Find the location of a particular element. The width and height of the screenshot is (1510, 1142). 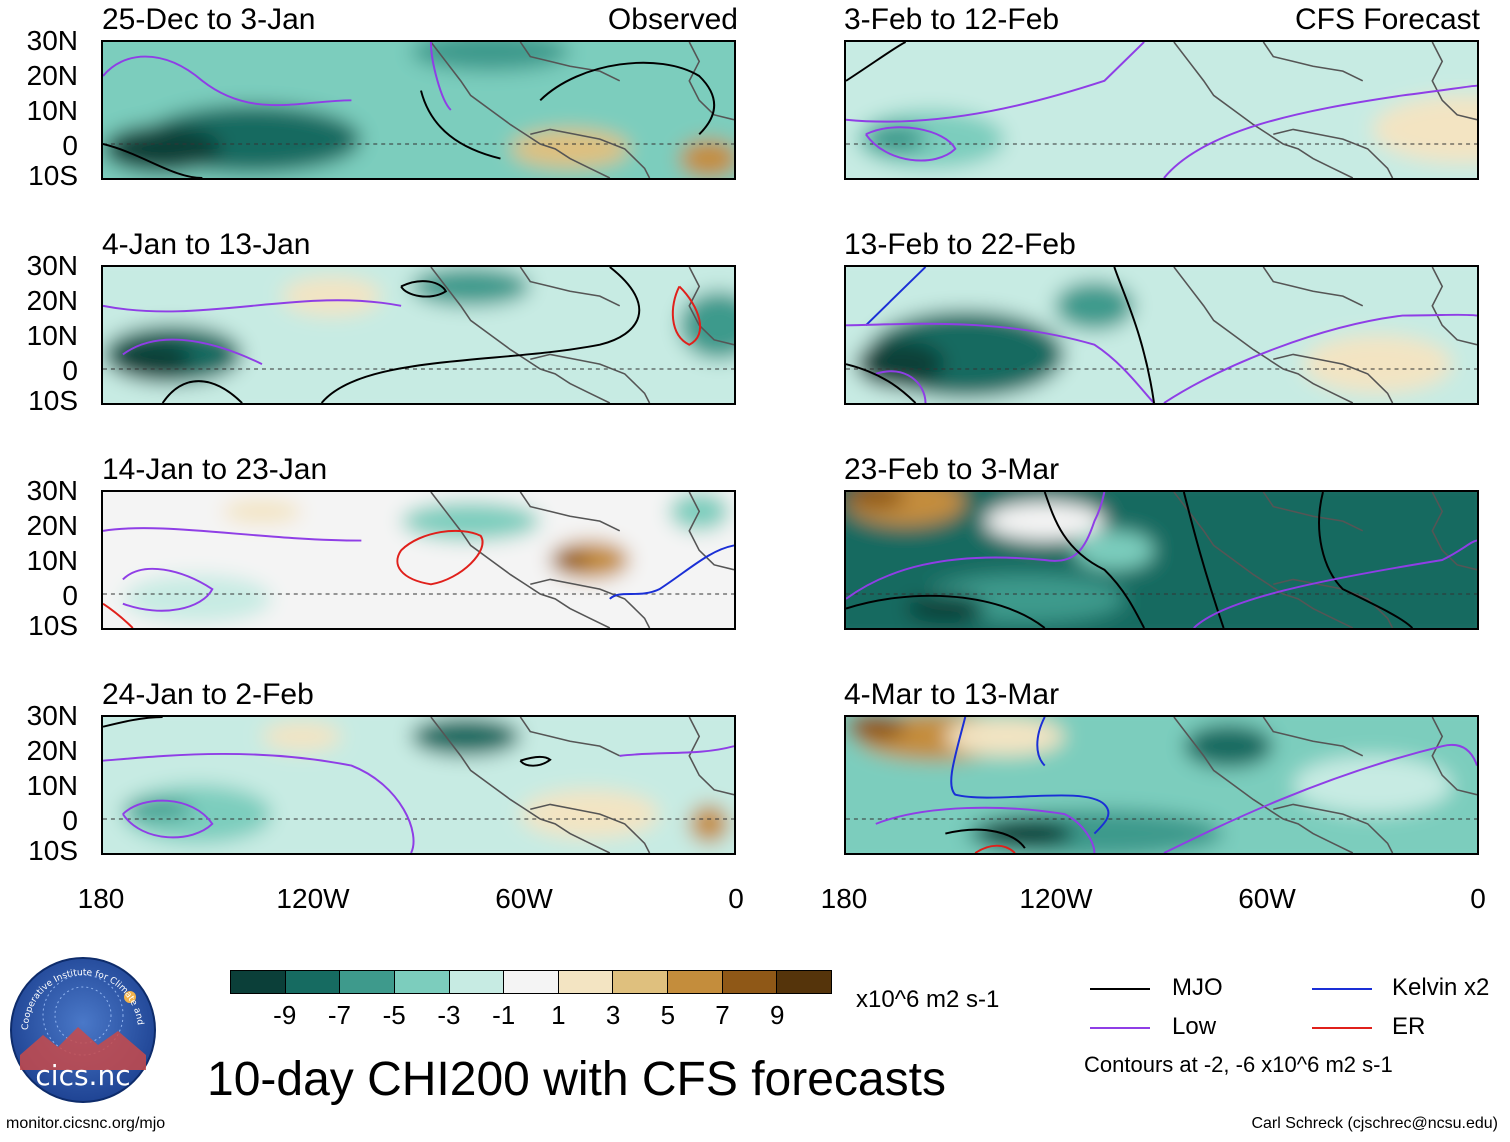

panel-title-4: 24-Jan to 2-Feb is located at coordinates (208, 694).